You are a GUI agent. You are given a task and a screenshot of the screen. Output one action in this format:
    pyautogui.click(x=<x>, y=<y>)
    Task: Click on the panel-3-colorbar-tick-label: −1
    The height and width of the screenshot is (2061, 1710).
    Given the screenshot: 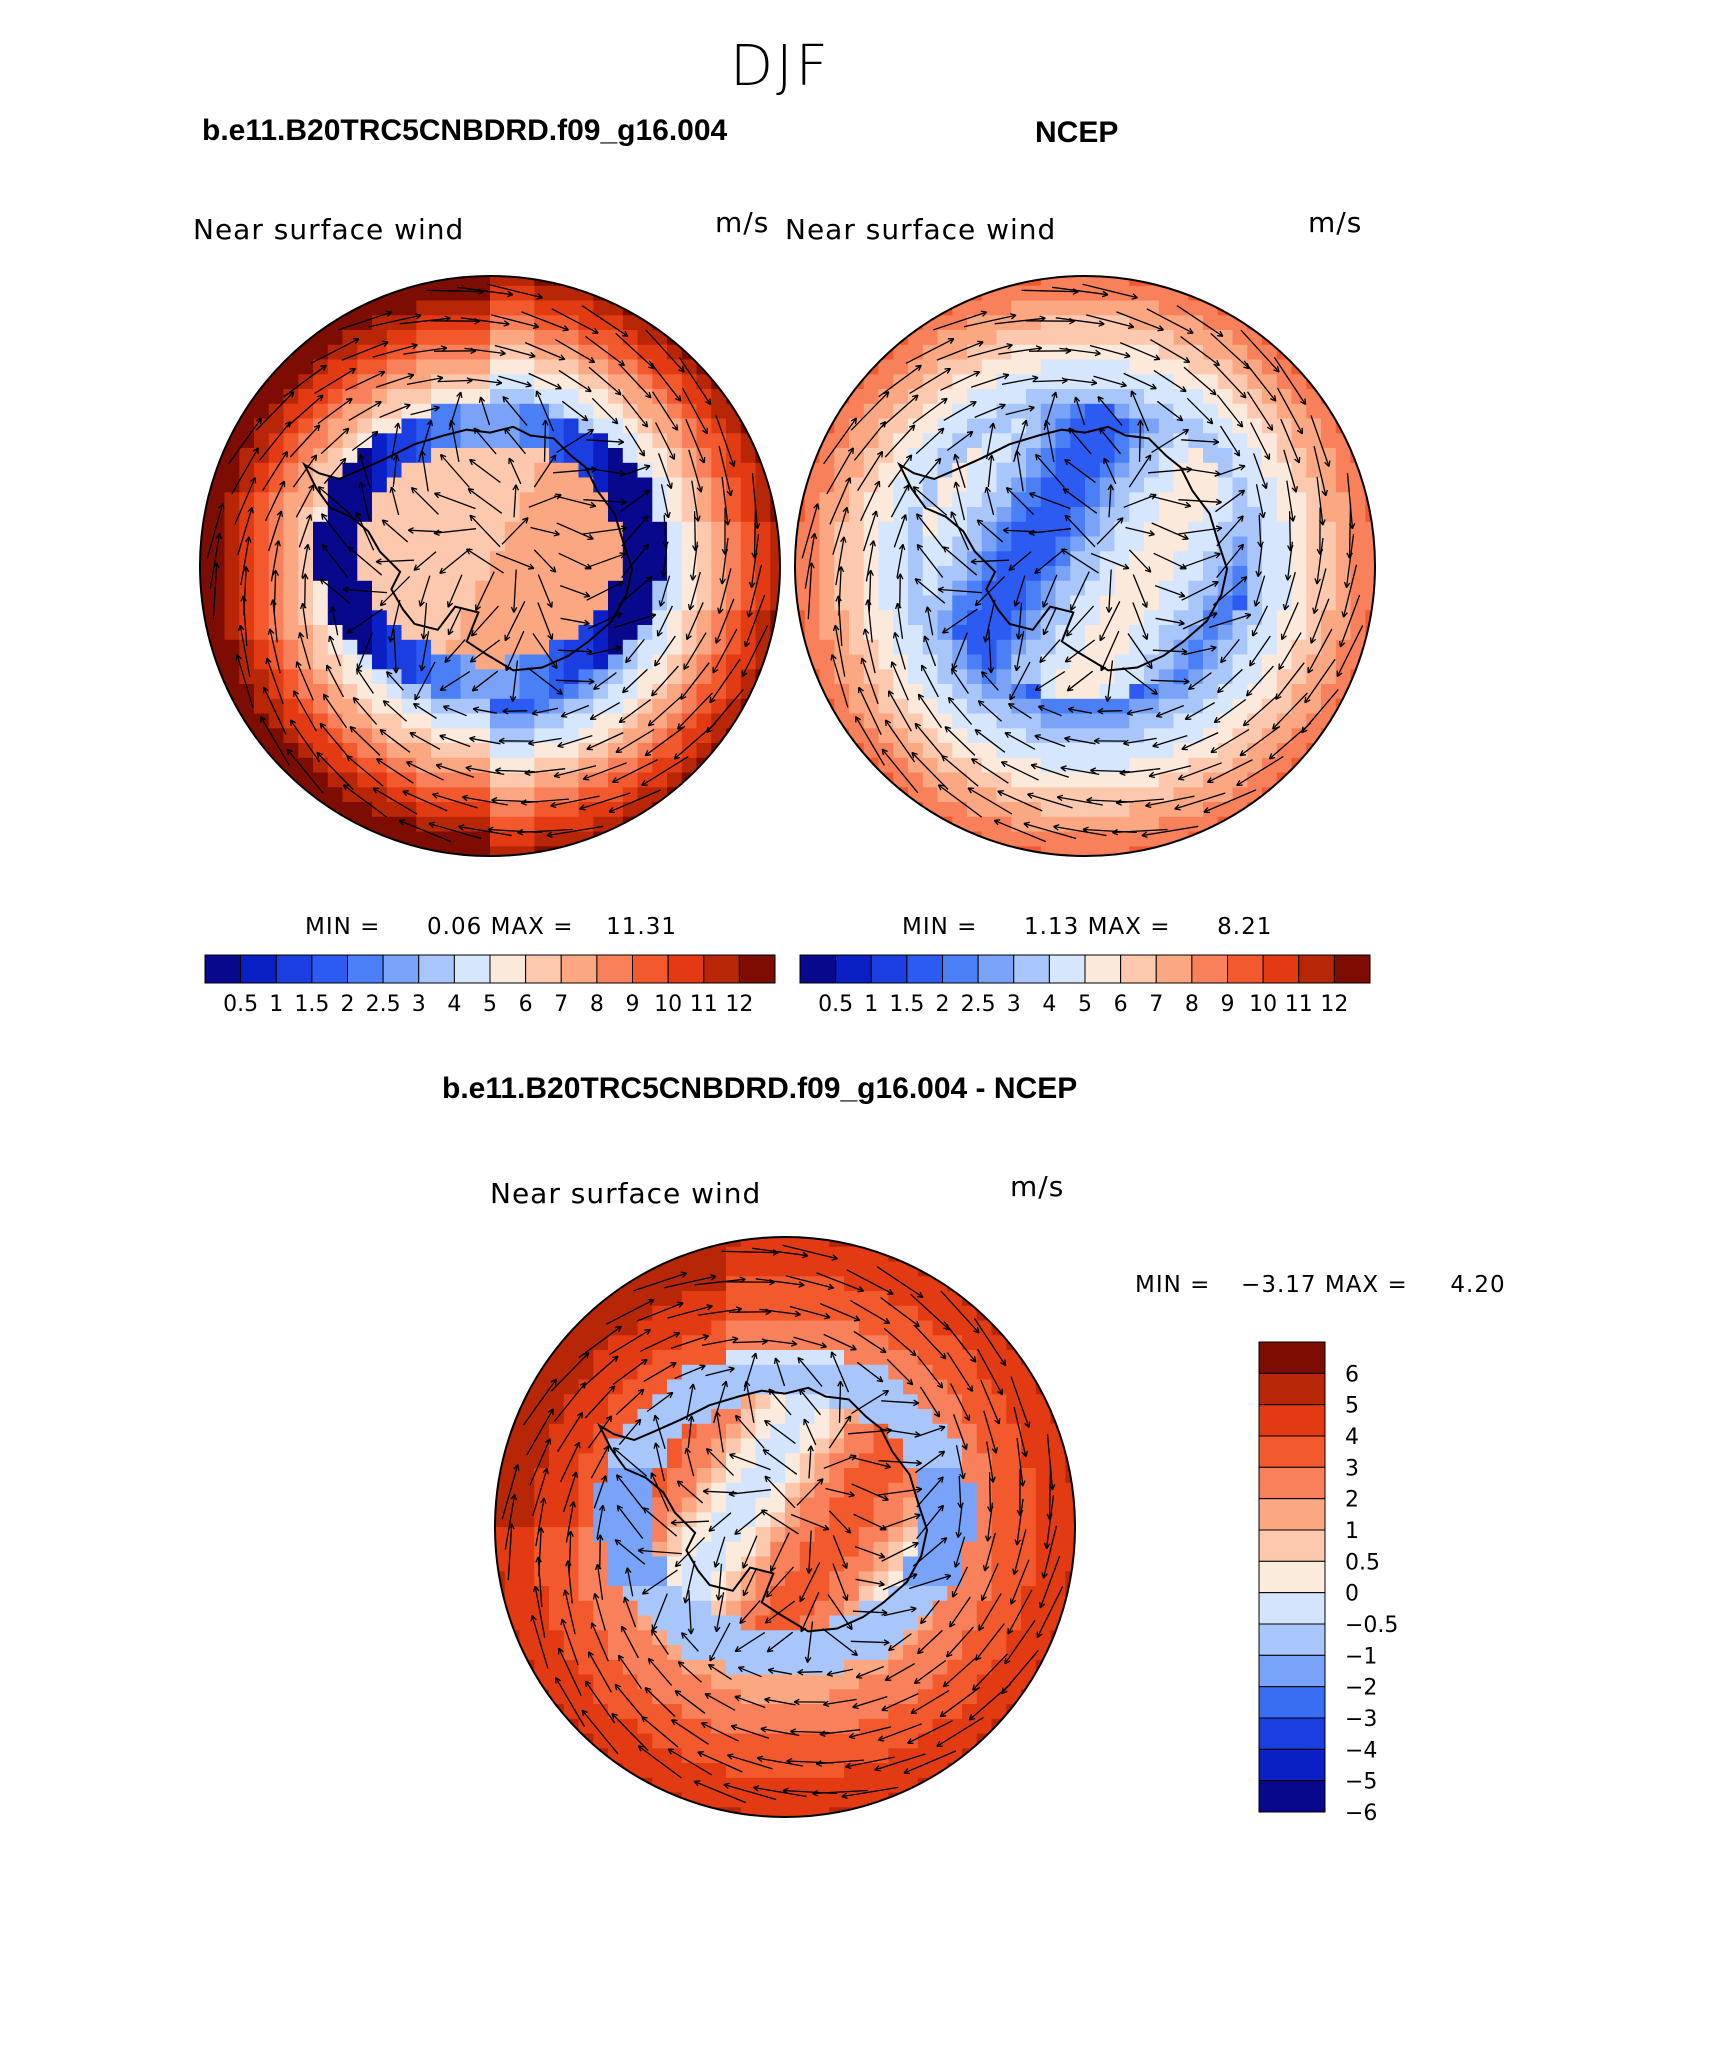 What is the action you would take?
    pyautogui.click(x=1361, y=1656)
    